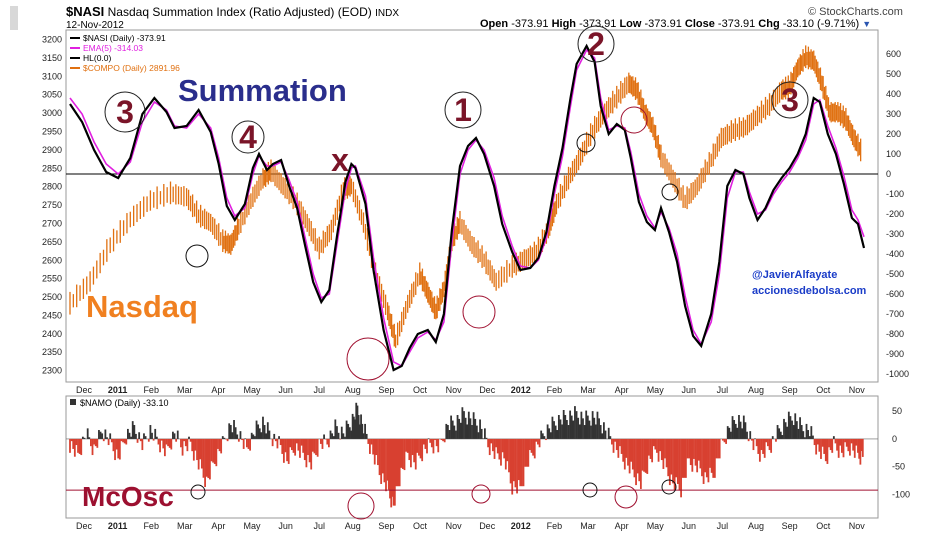 The width and height of the screenshot is (952, 541). I want to click on right-tick-label: -600, so click(895, 294).